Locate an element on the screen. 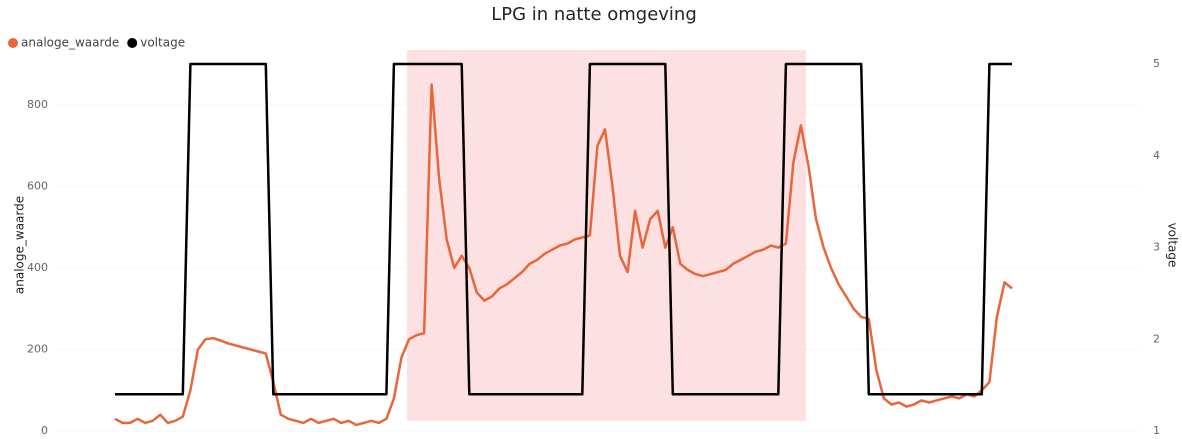 This screenshot has height=439, width=1182. legend-label: analoge_waarde is located at coordinates (70, 43).